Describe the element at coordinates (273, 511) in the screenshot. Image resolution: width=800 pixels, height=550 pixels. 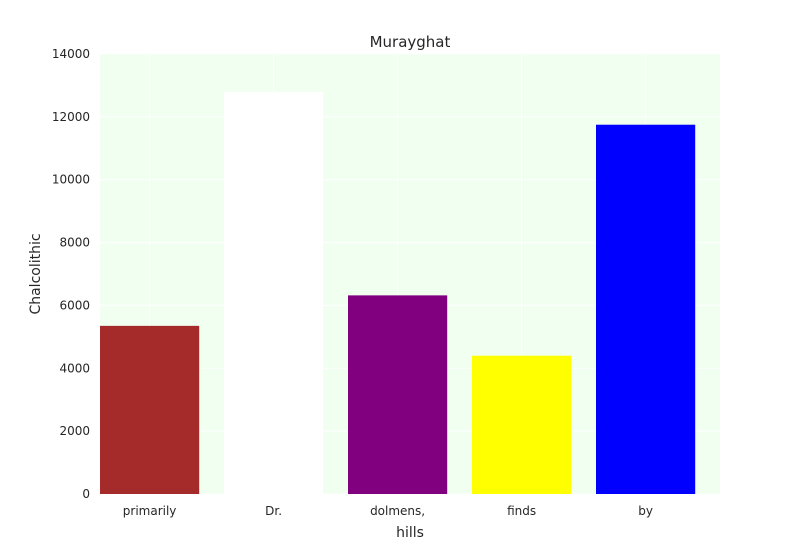
I see `x-tick-label: Dr.` at that location.